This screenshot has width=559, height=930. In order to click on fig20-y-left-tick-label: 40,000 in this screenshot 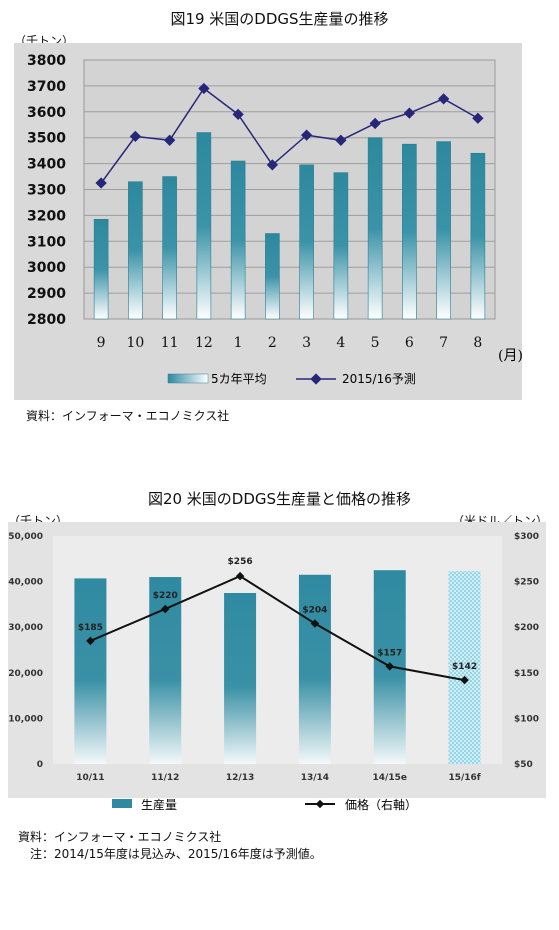, I will do `click(25, 583)`.